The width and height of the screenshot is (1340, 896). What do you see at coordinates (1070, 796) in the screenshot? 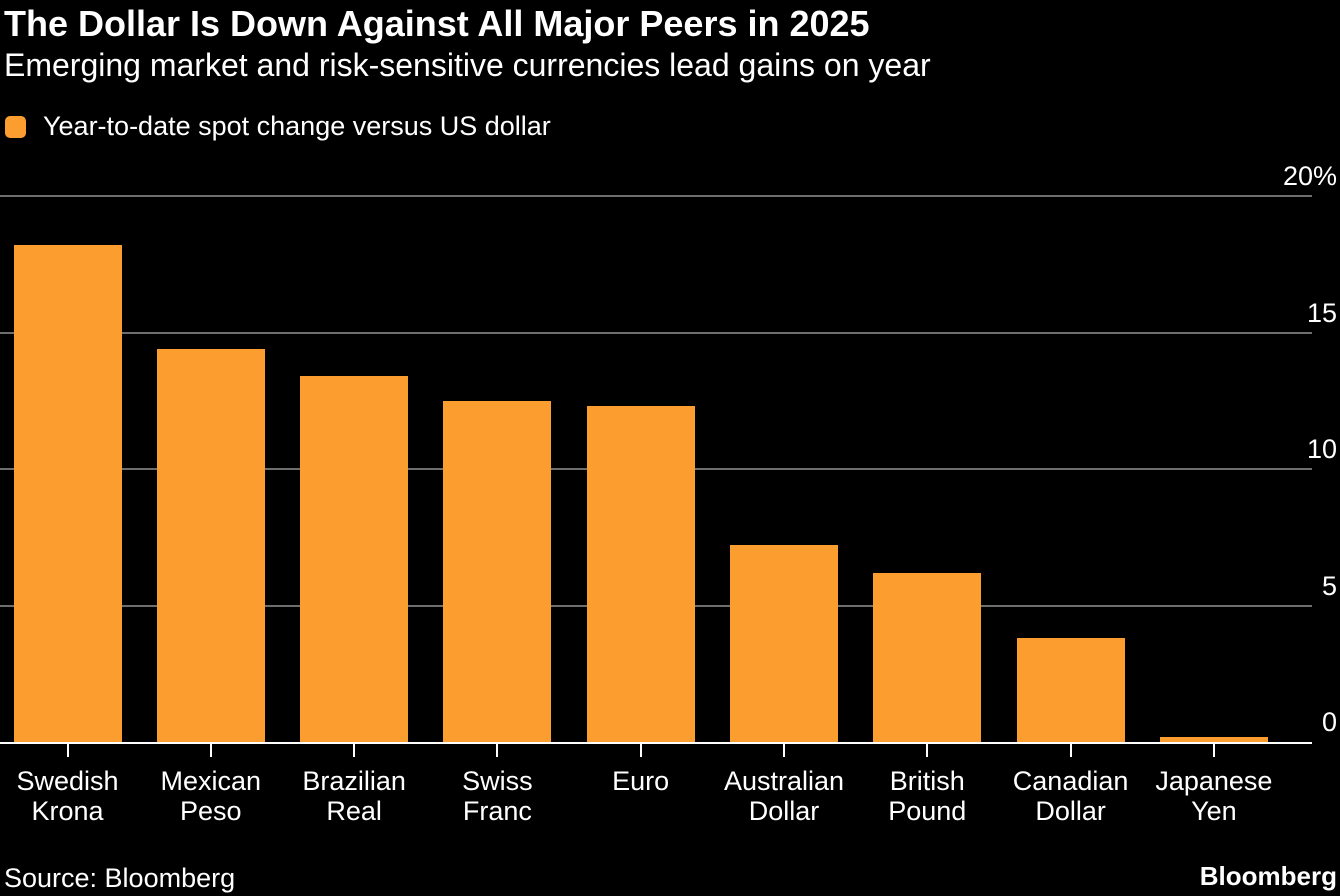
I see `x-axis-label-canadian-dollar: Canadian Dollar` at bounding box center [1070, 796].